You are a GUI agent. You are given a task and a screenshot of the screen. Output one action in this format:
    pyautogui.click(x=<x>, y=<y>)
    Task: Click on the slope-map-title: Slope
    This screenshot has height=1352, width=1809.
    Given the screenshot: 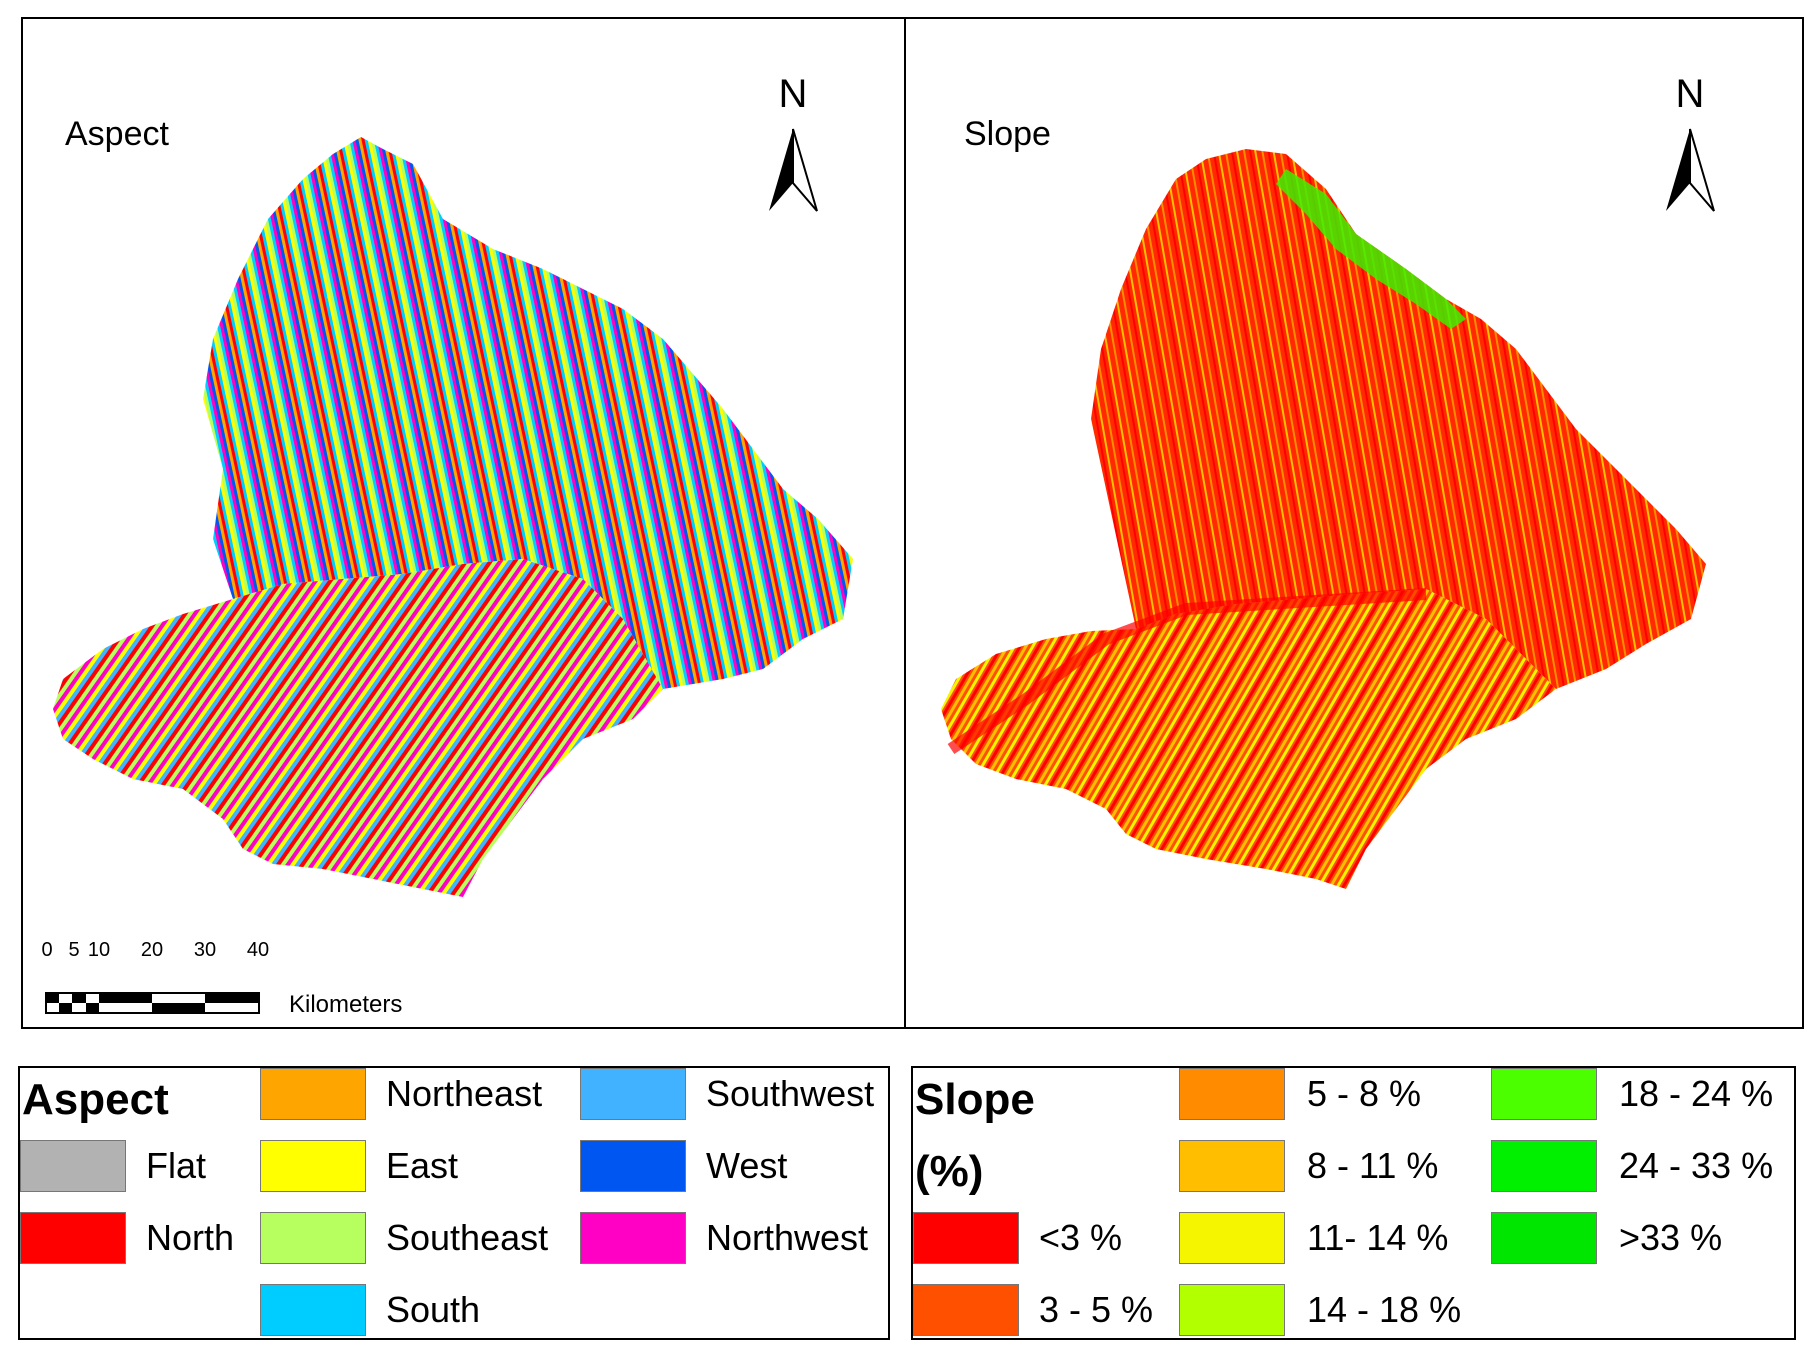 What is the action you would take?
    pyautogui.click(x=1007, y=134)
    